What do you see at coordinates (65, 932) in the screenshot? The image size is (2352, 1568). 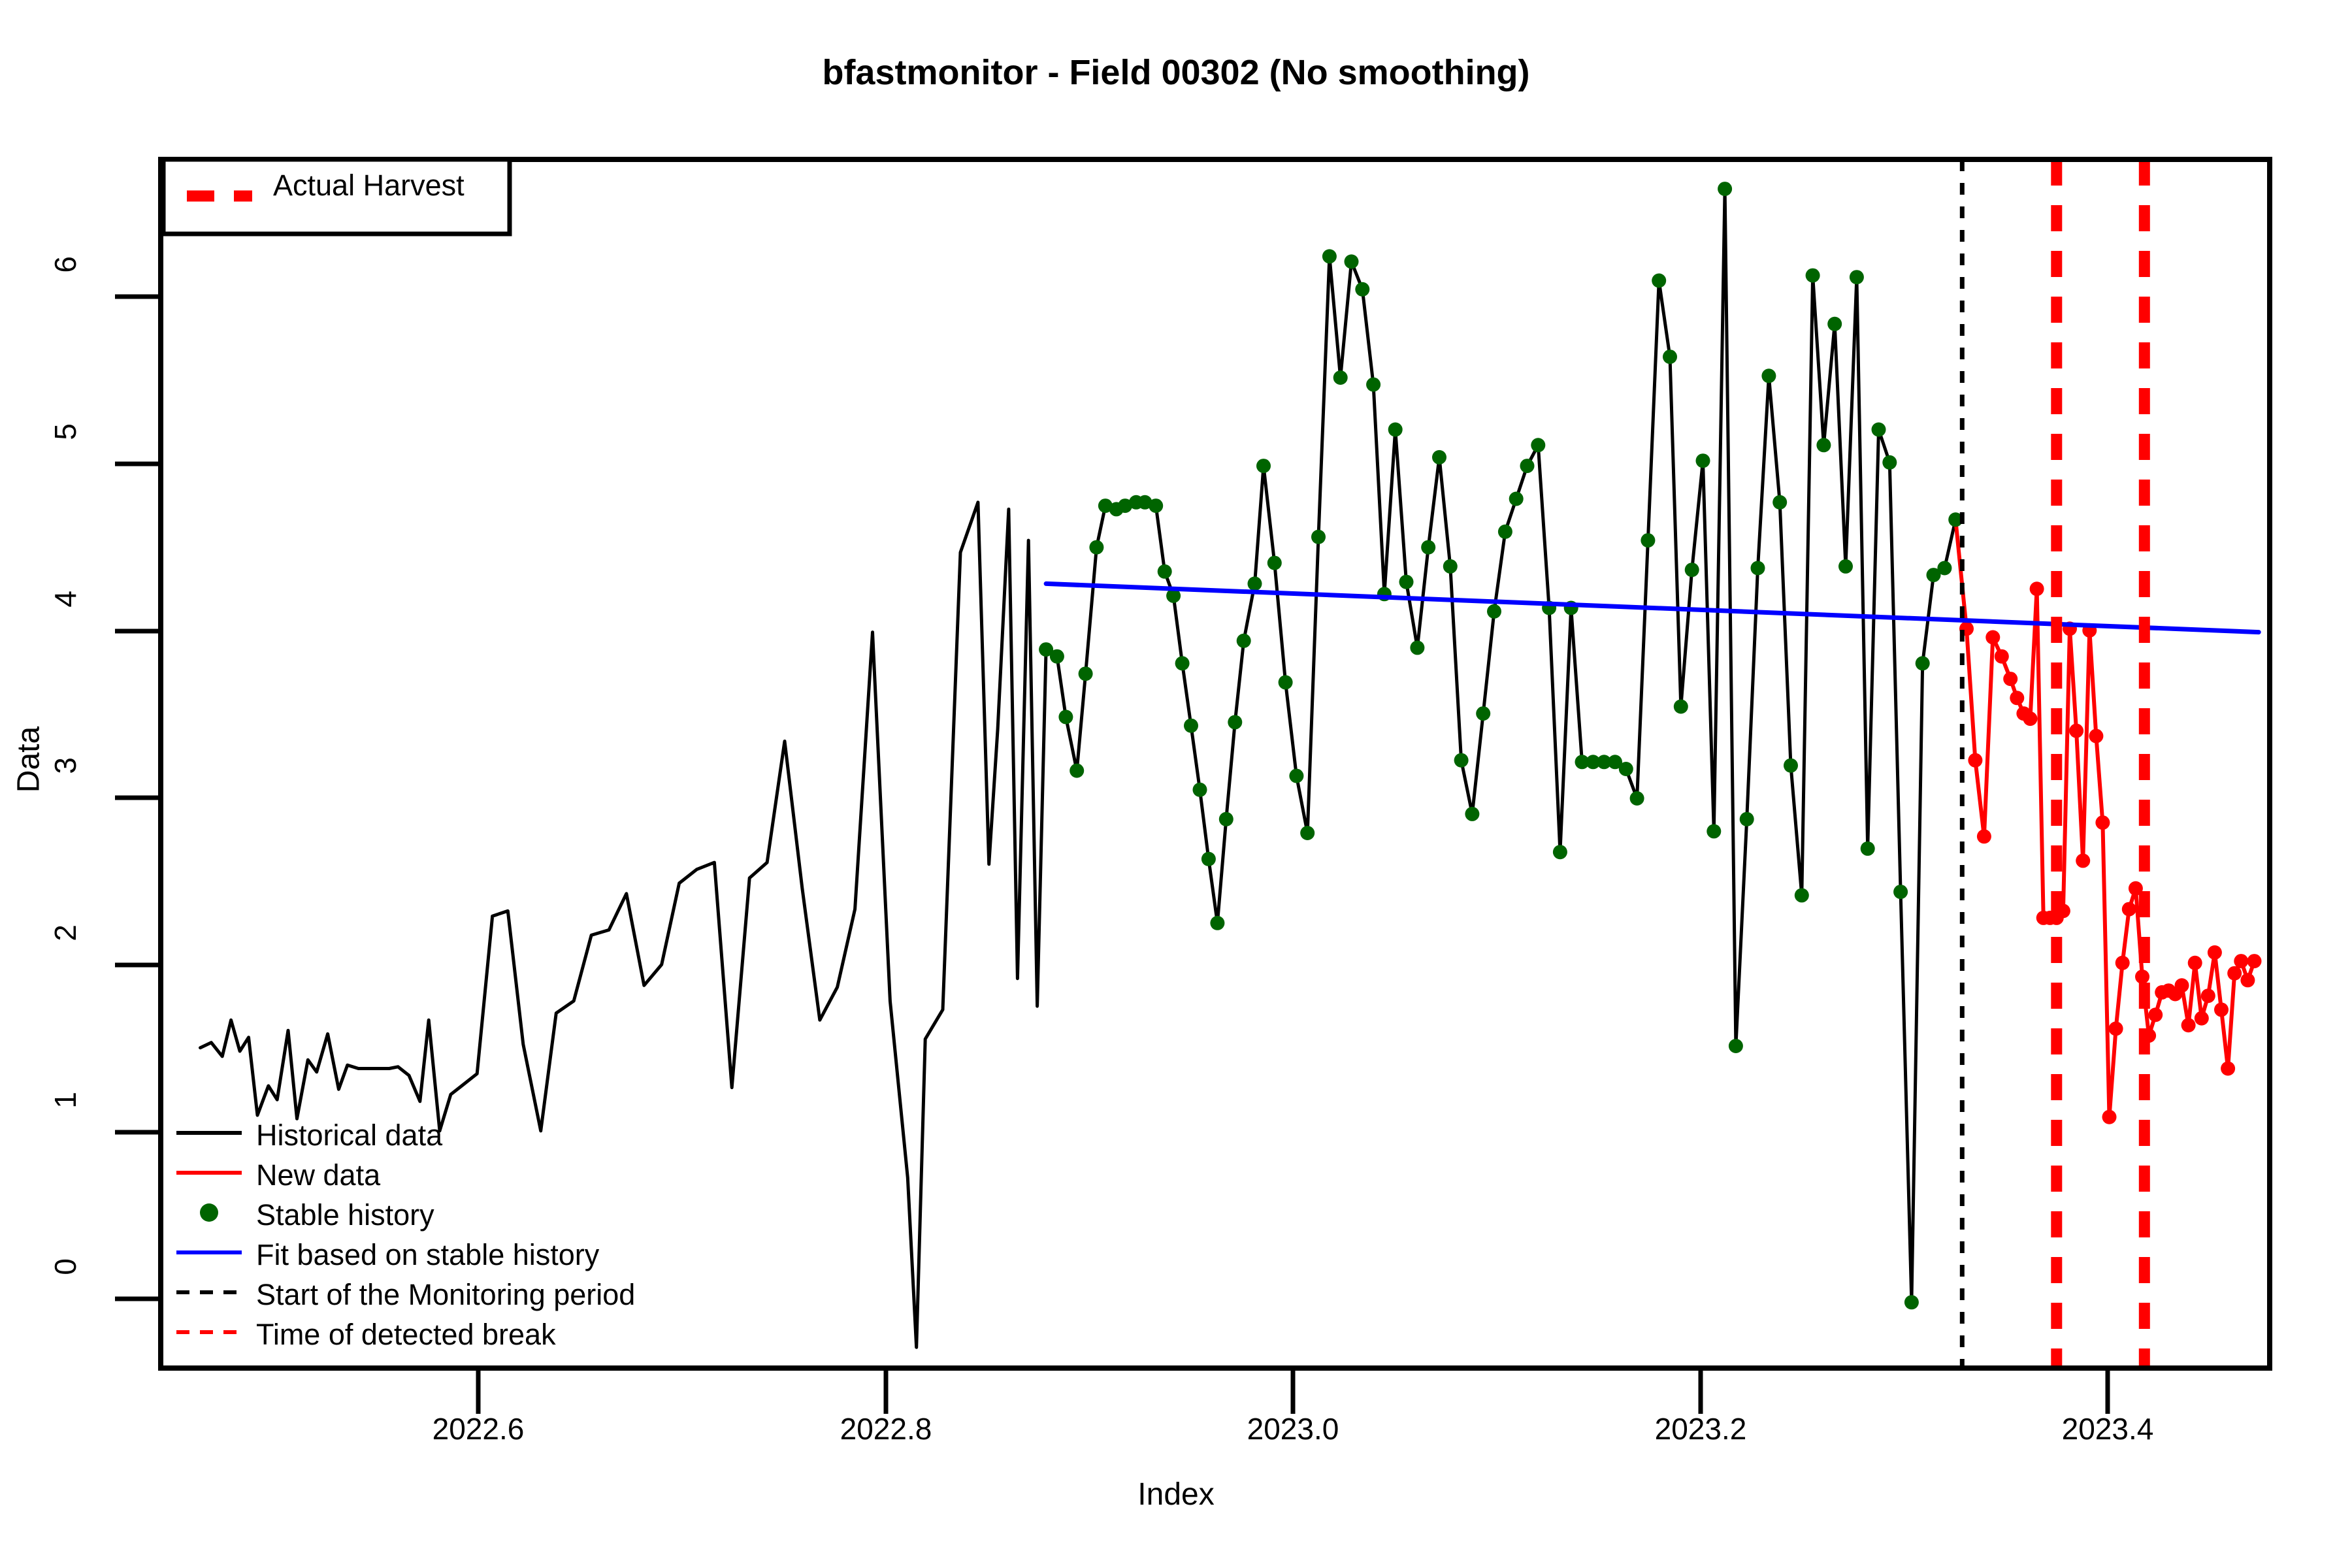 I see `y-tick-label-2: 2` at bounding box center [65, 932].